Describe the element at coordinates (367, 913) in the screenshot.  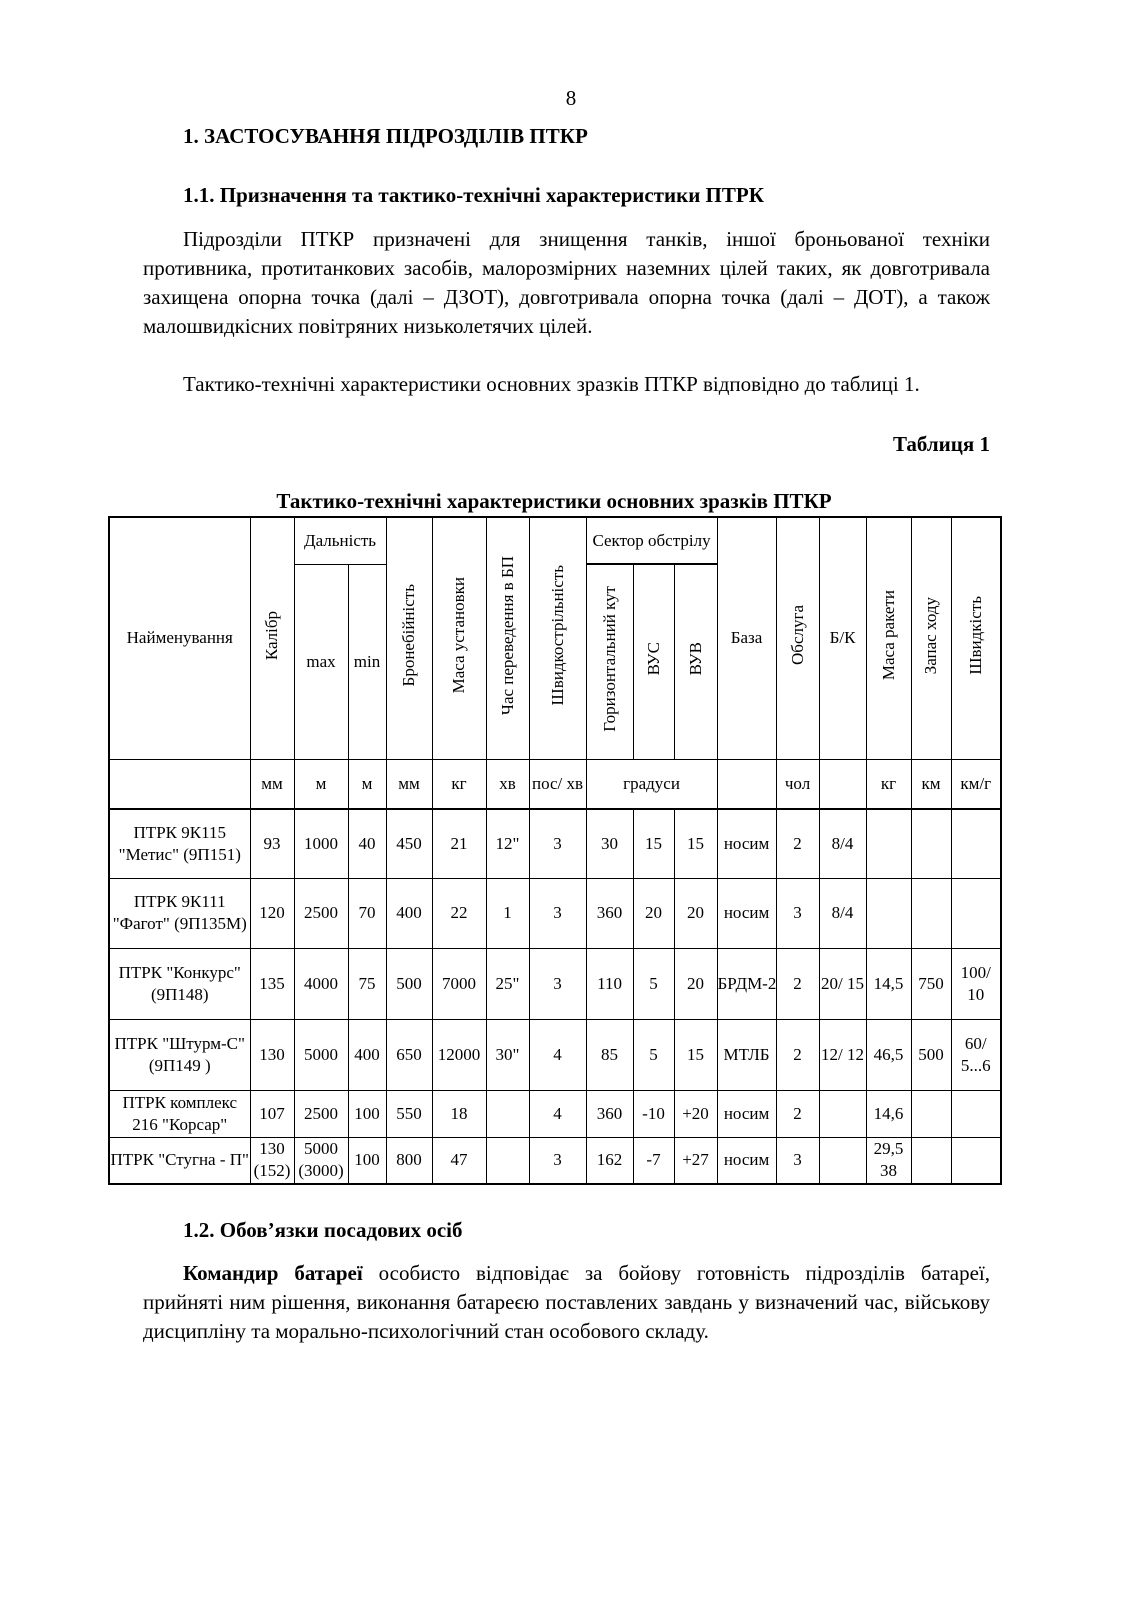
I see `table-cell: 70` at that location.